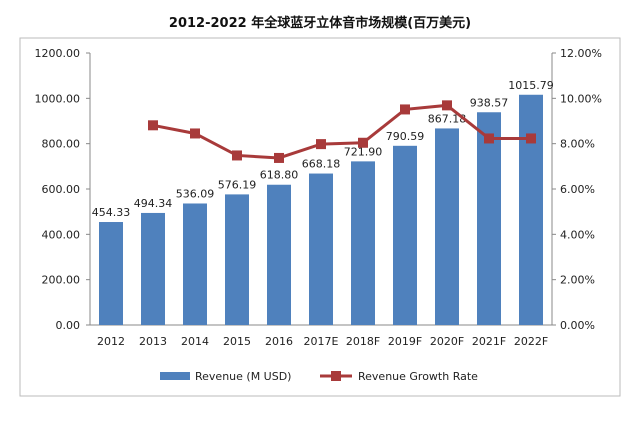 The width and height of the screenshot is (640, 424). I want to click on legend-label-growth: Revenue Growth Rate, so click(418, 376).